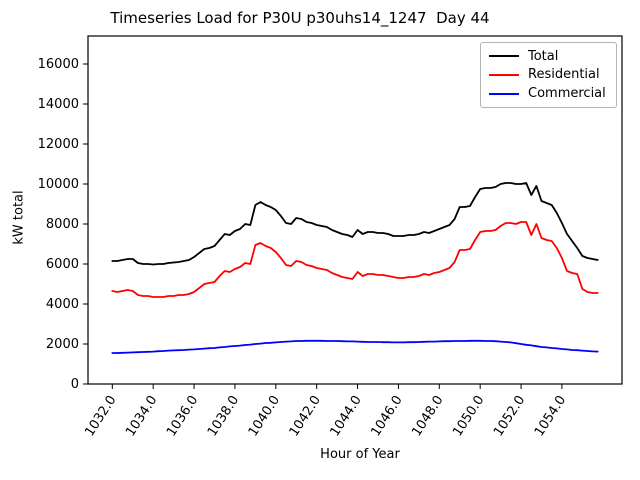  I want to click on x-tick-label: 1052.0, so click(509, 416).